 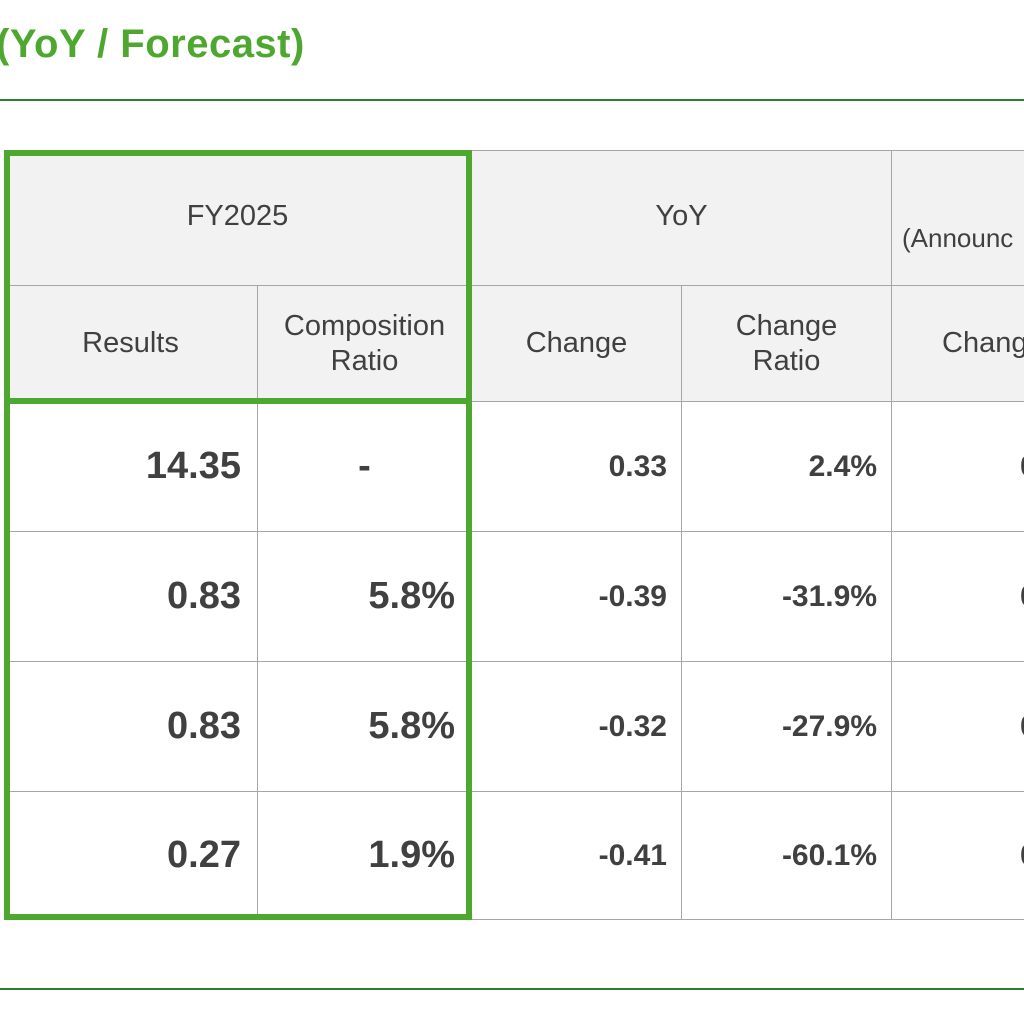 What do you see at coordinates (577, 344) in the screenshot?
I see `header-yoy-change: Change` at bounding box center [577, 344].